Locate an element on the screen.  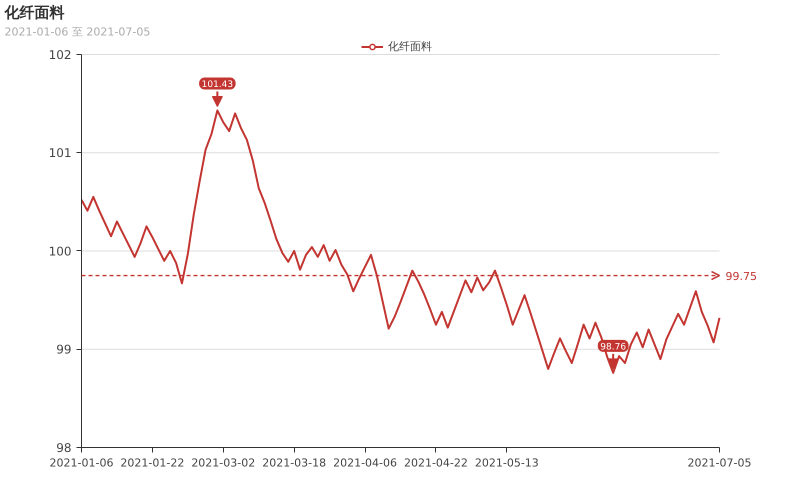
annotation: 98.76 is located at coordinates (613, 347).